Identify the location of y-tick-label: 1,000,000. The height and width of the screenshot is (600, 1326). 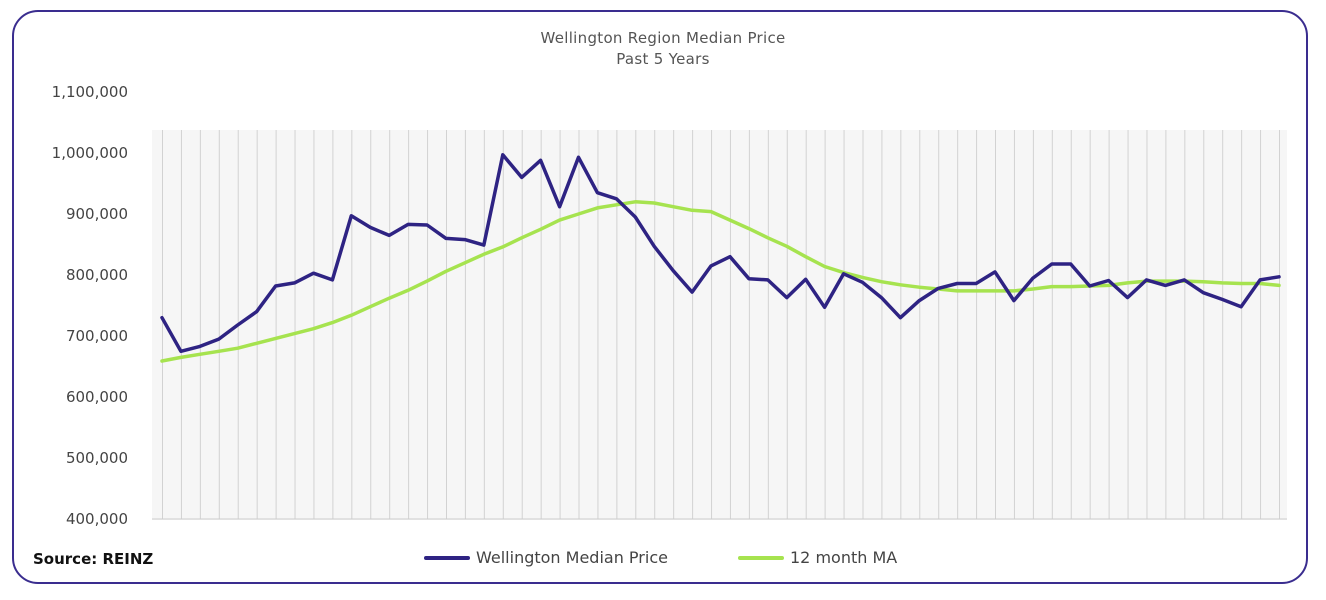
(90, 153).